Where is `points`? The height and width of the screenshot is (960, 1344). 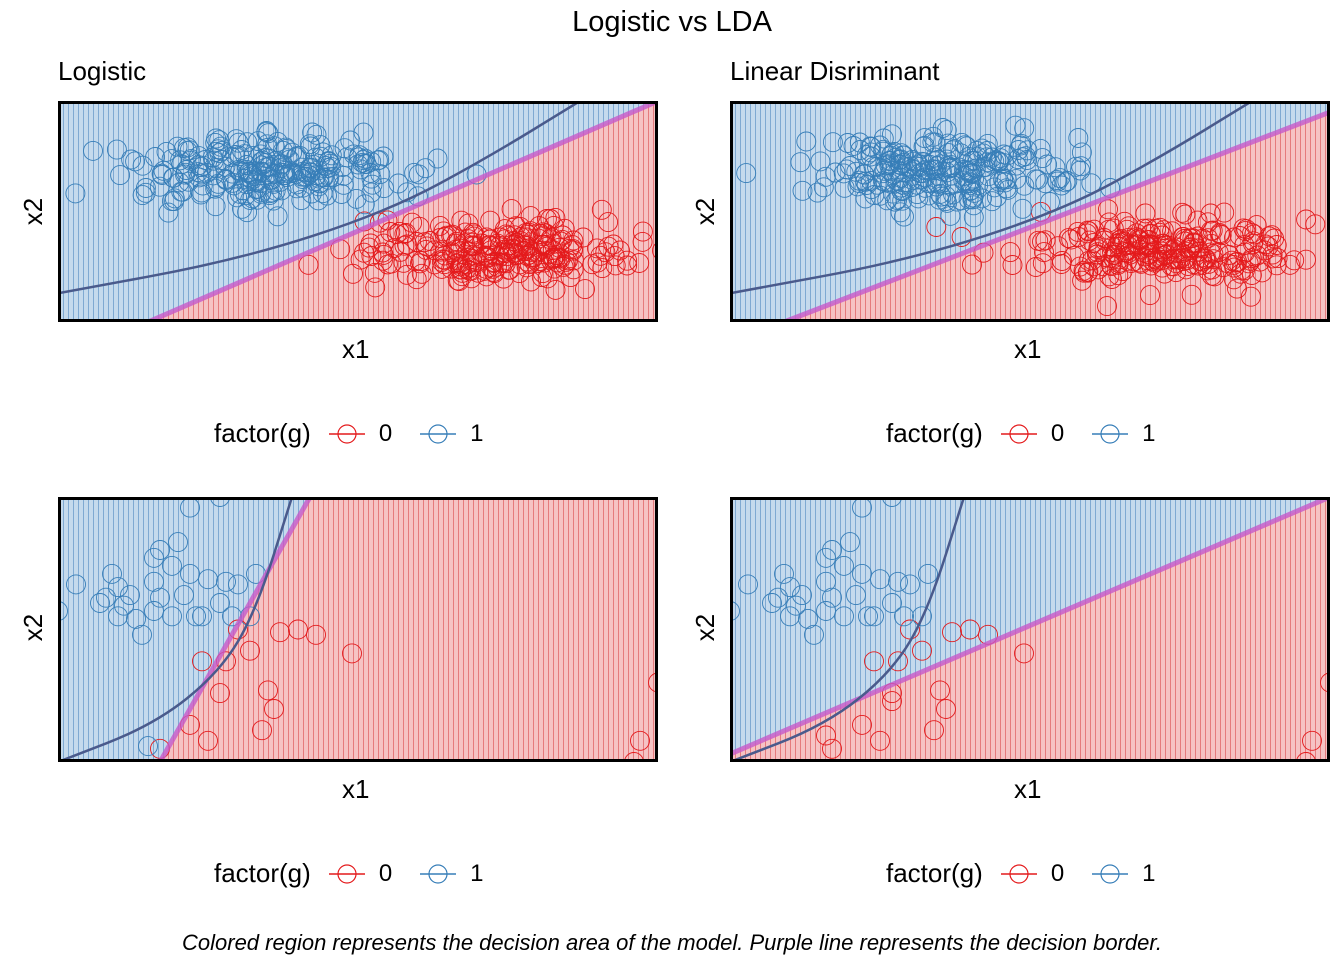
points is located at coordinates (1030, 629).